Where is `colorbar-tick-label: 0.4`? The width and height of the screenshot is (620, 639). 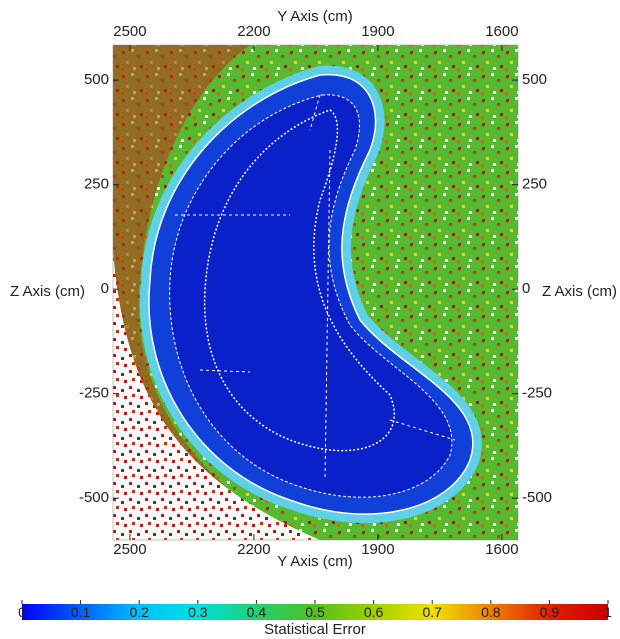 colorbar-tick-label: 0.4 is located at coordinates (257, 612).